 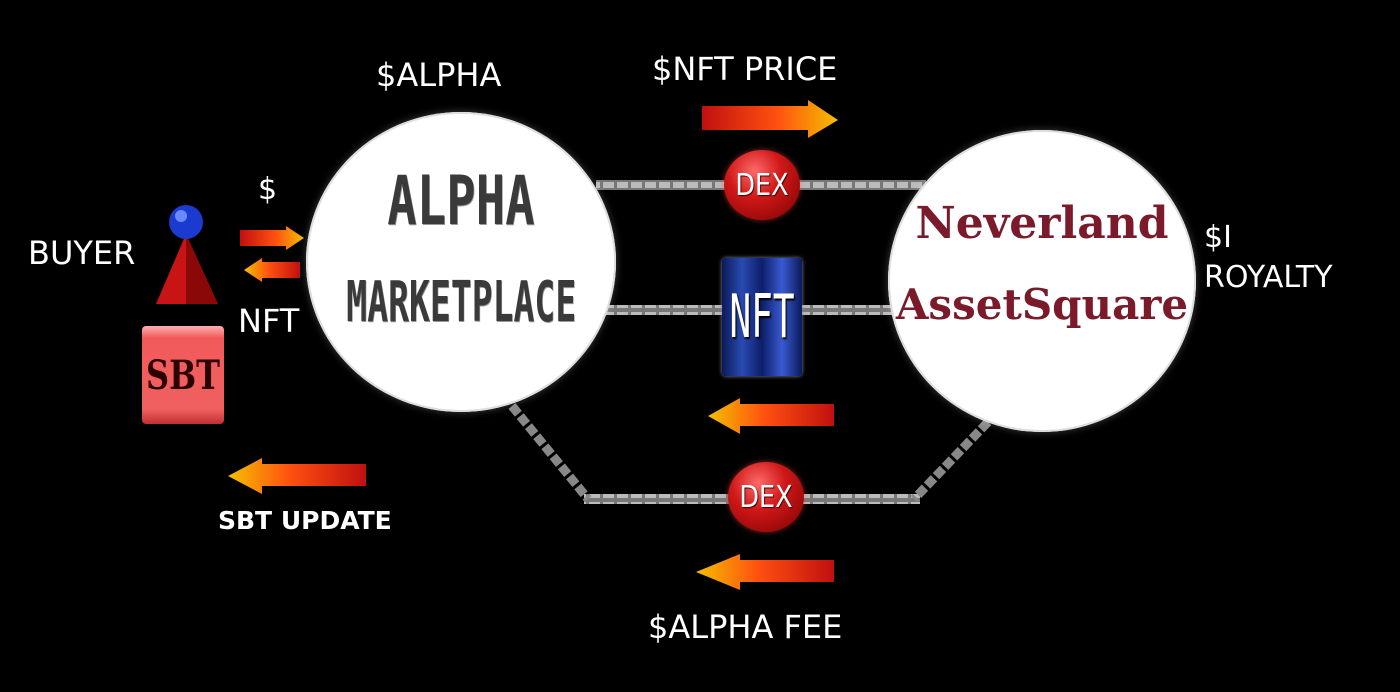 What do you see at coordinates (1042, 304) in the screenshot?
I see `assetsquare-title: AssetSquare` at bounding box center [1042, 304].